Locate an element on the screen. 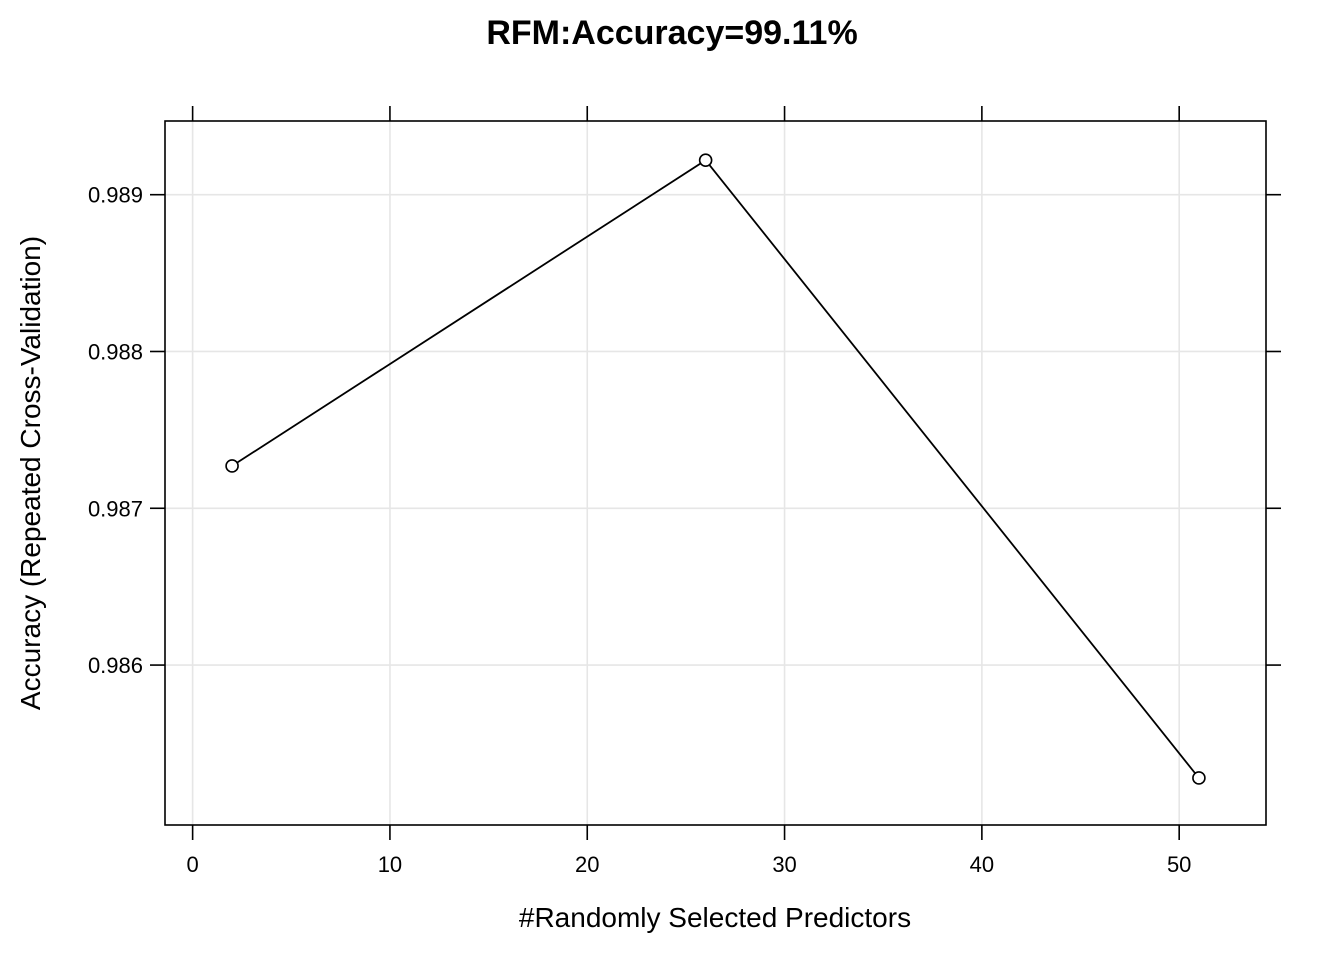 Image resolution: width=1344 pixels, height=965 pixels. chart-title: RFM:Accuracy=99.11% is located at coordinates (671, 33).